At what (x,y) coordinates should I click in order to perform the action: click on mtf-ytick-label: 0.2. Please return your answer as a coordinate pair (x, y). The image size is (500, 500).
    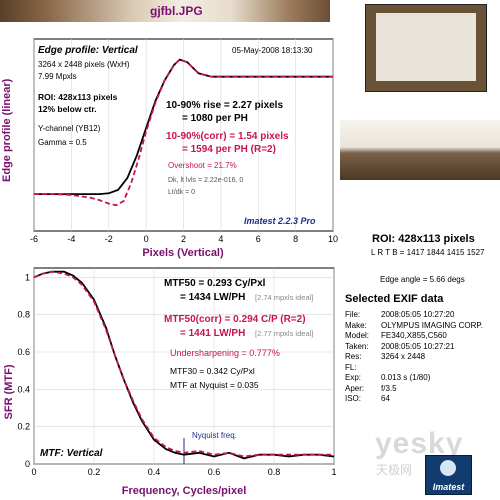
    Looking at the image, I should click on (23, 427).